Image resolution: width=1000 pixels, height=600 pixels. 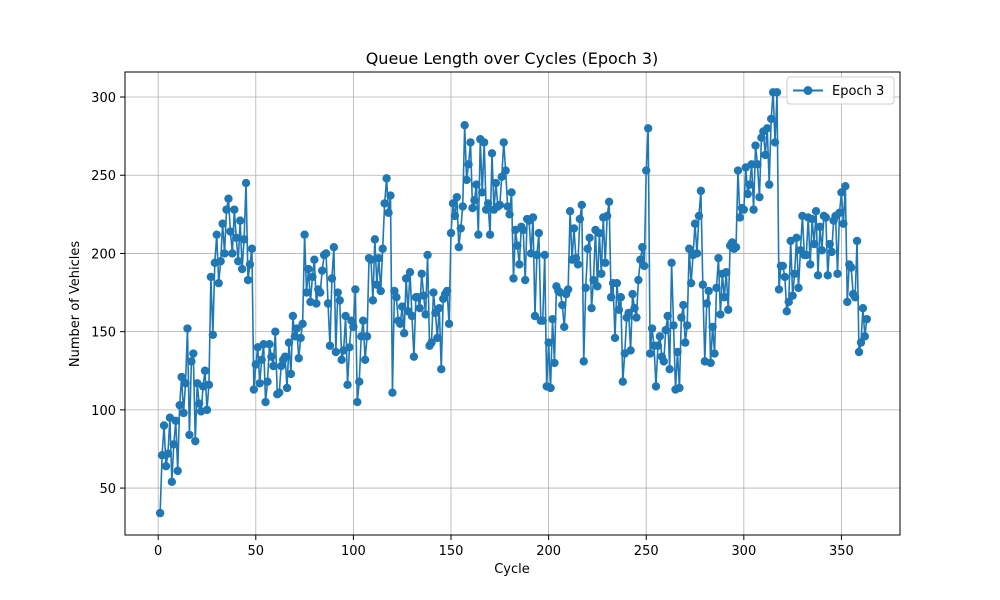 What do you see at coordinates (103, 254) in the screenshot?
I see `y-tick-label: 200` at bounding box center [103, 254].